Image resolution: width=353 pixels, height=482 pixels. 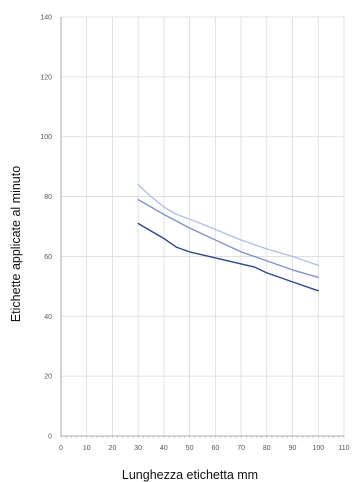 I want to click on x-axis-label: Lunghezza etichetta mm, so click(x=190, y=475).